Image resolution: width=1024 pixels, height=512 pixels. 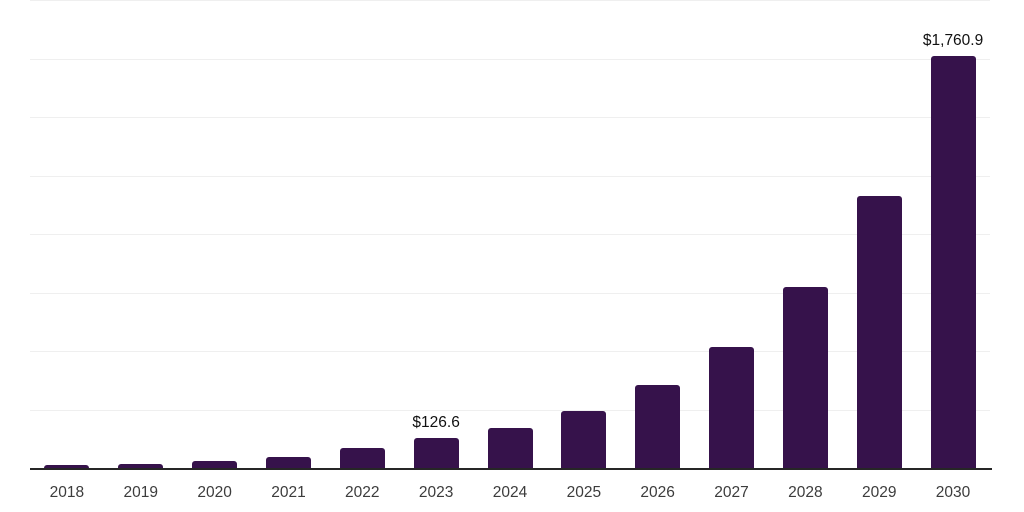 What do you see at coordinates (805, 492) in the screenshot?
I see `x-tick-label-2028: 2028` at bounding box center [805, 492].